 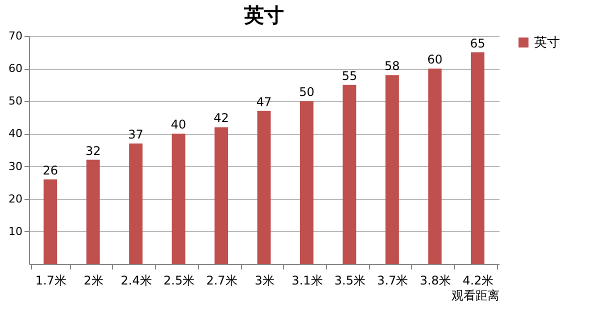 I want to click on x-tick-label: 4.2米, so click(x=478, y=281).